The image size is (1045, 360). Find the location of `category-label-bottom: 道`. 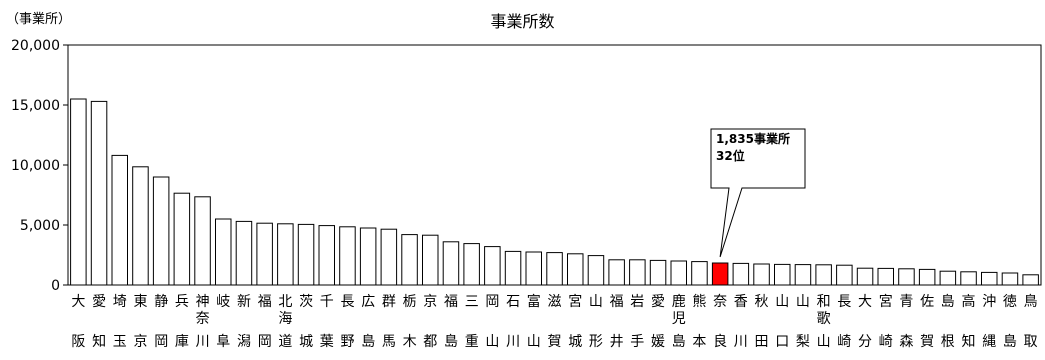

category-label-bottom: 道 is located at coordinates (285, 342).